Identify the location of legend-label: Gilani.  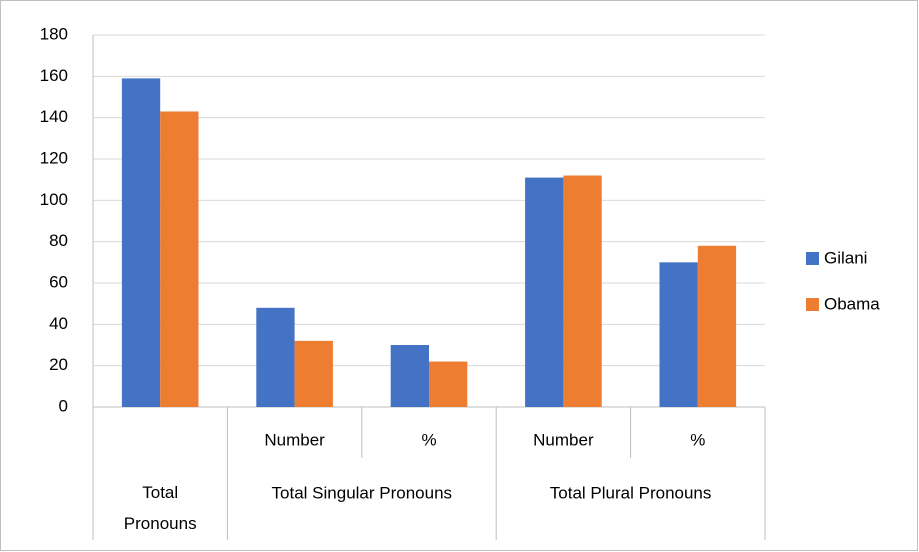
(845, 257).